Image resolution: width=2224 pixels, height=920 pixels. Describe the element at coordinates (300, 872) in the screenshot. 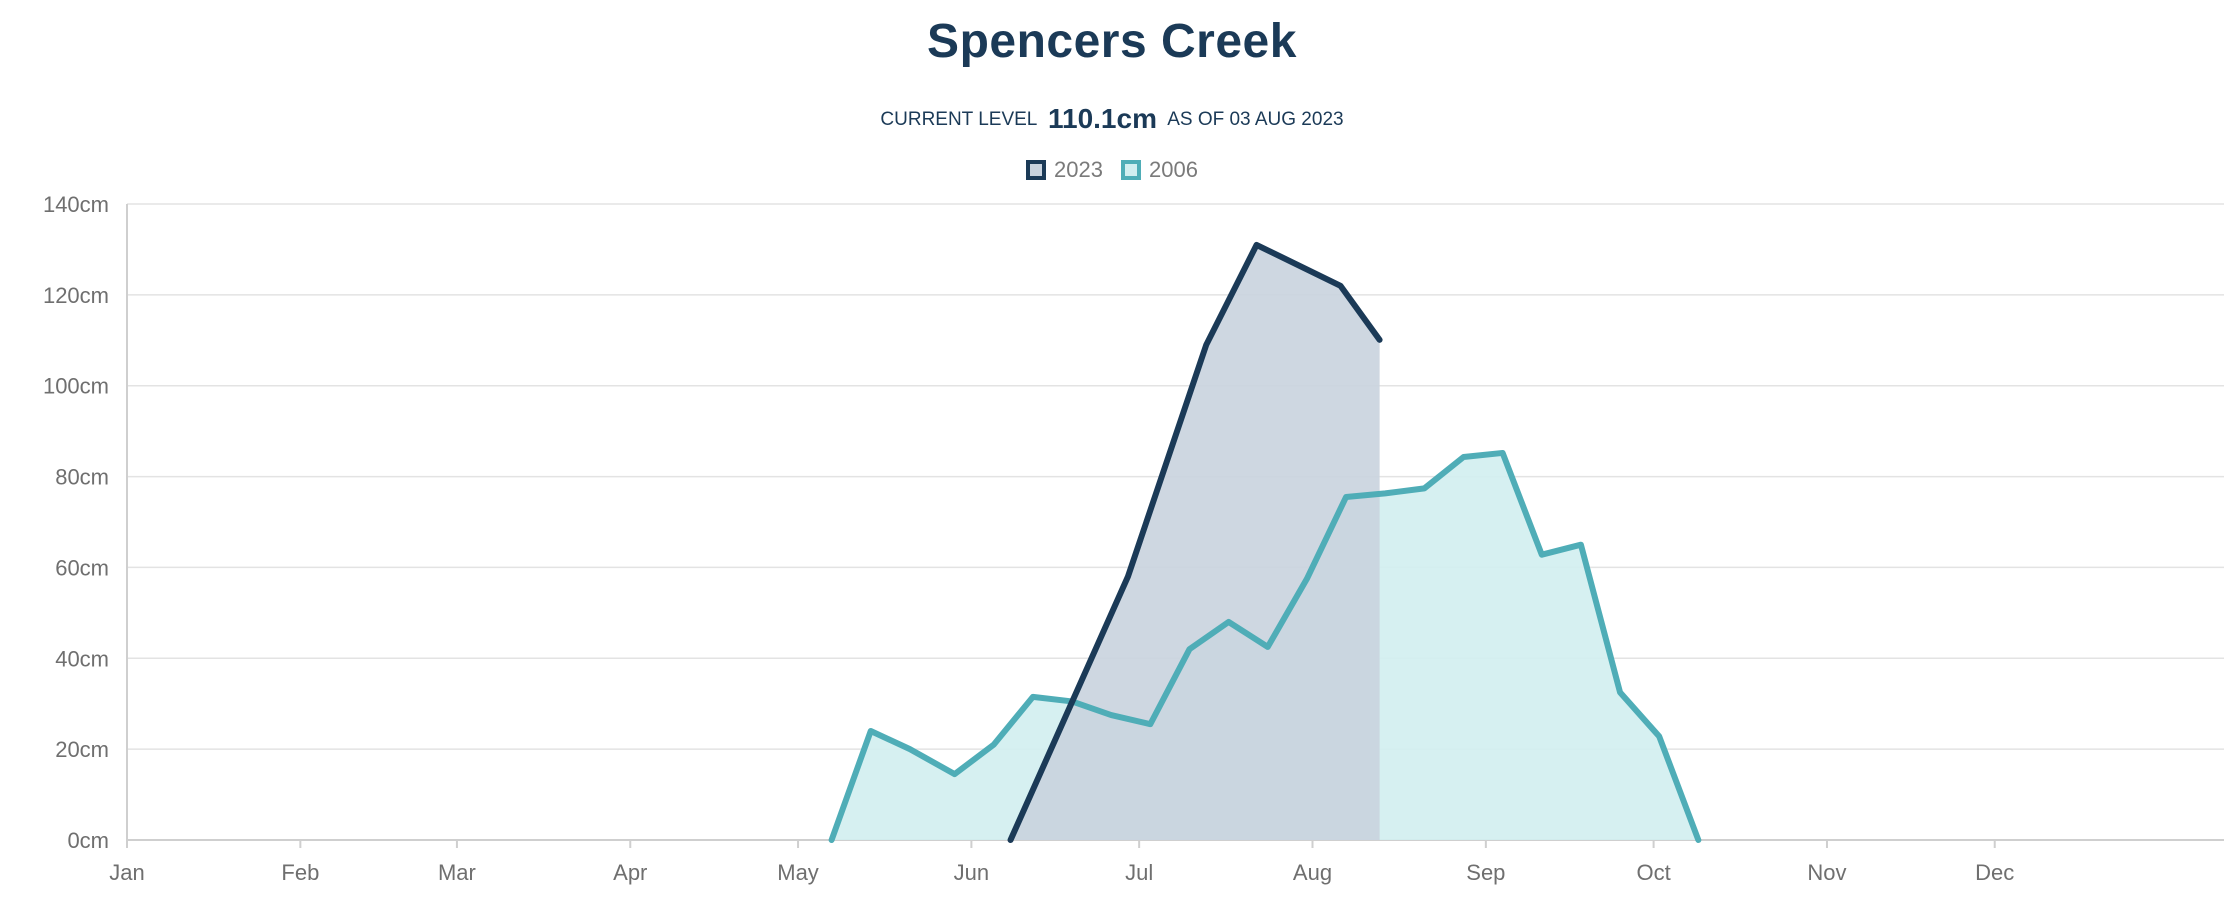

I see `x-tick-label: Feb` at that location.